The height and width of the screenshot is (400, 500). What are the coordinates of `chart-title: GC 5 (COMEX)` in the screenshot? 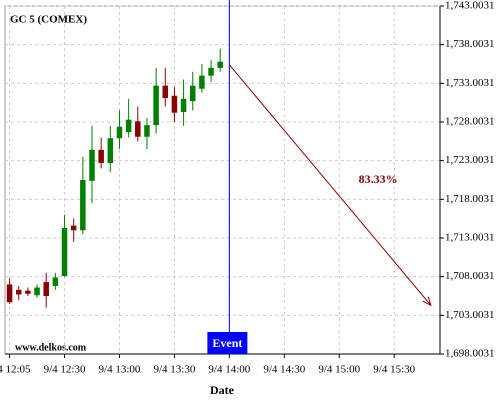 It's located at (48, 20).